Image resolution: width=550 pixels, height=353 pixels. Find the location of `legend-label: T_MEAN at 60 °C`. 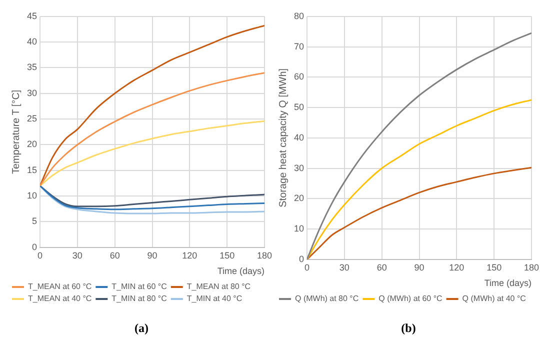

legend-label: T_MEAN at 60 °C is located at coordinates (60, 287).